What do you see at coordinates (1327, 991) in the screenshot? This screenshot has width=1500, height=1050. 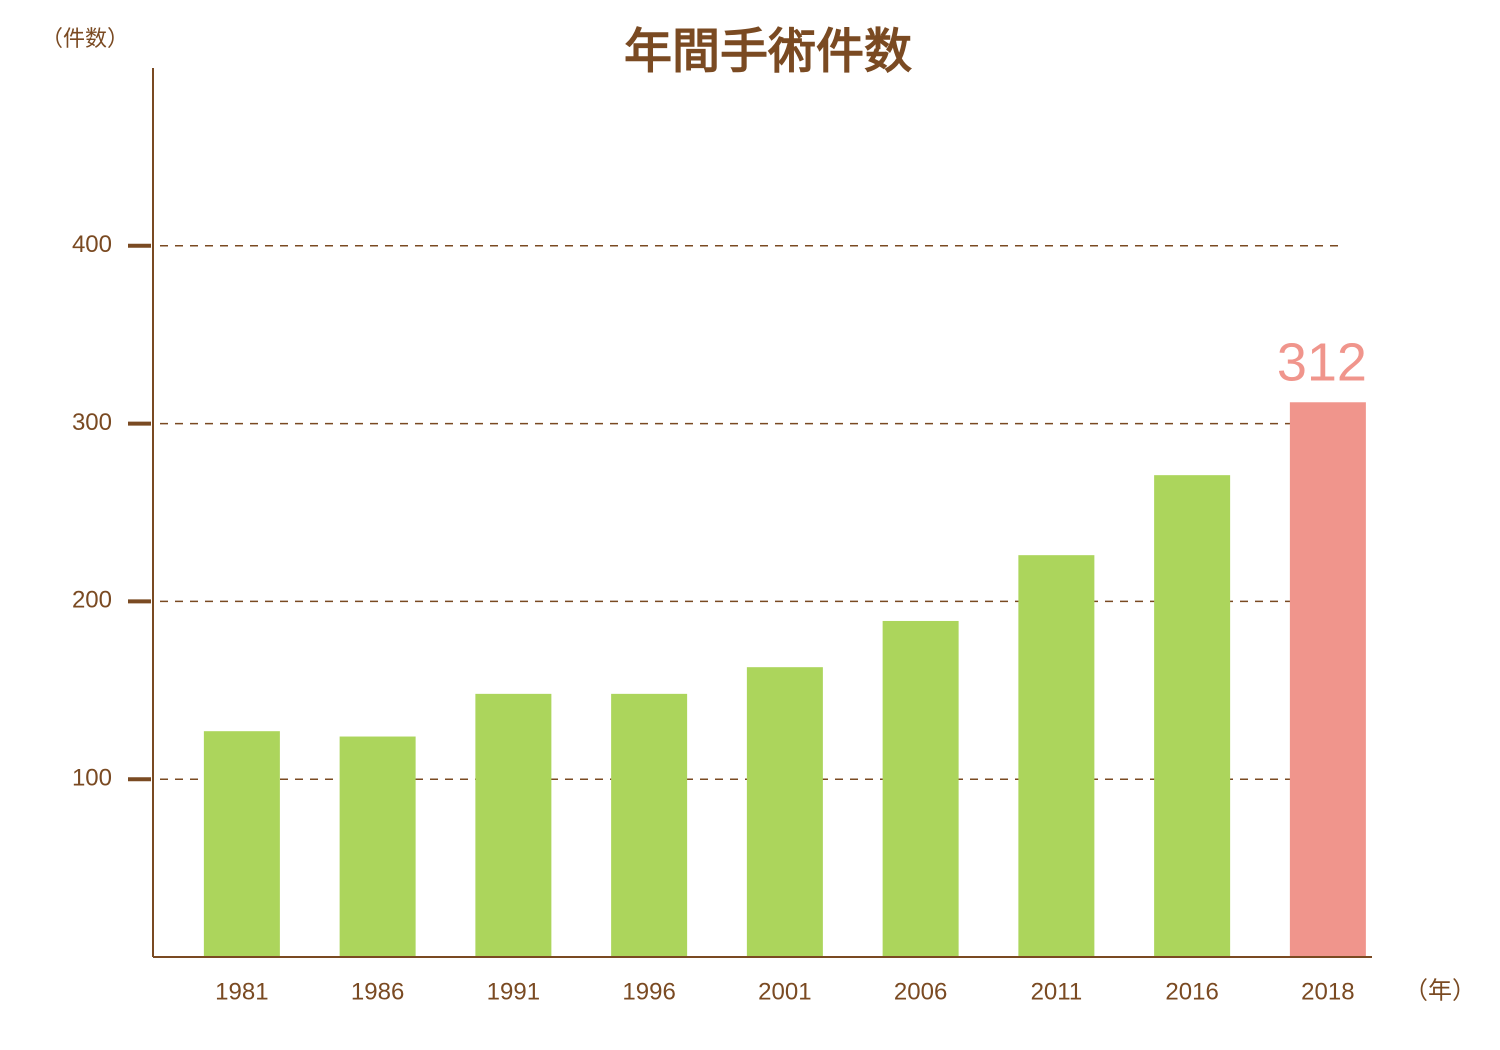 I see `x-tick-label: 2018` at bounding box center [1327, 991].